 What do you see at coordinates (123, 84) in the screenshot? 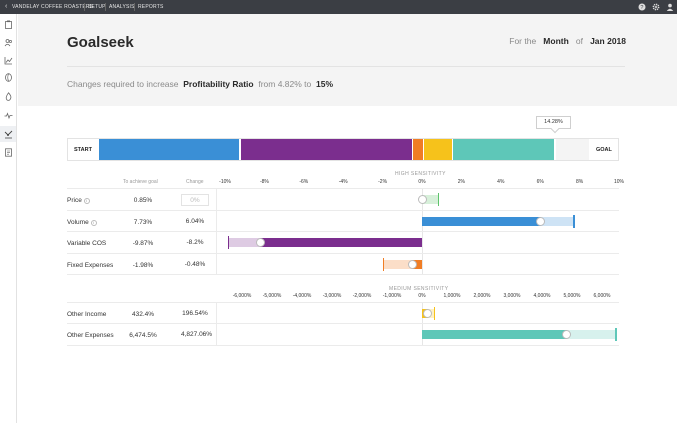
I see `goal-prefix: Changes required to increase` at bounding box center [123, 84].